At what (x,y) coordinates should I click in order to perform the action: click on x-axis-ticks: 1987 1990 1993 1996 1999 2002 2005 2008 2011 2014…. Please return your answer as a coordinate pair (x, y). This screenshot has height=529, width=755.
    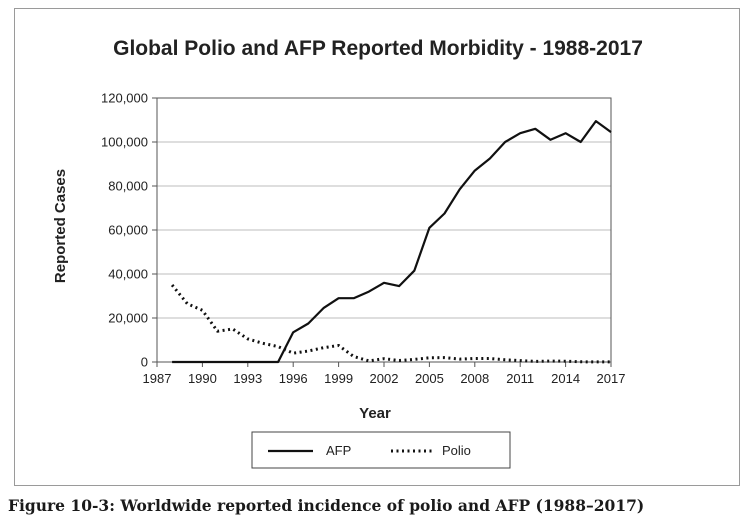
    Looking at the image, I should click on (384, 374).